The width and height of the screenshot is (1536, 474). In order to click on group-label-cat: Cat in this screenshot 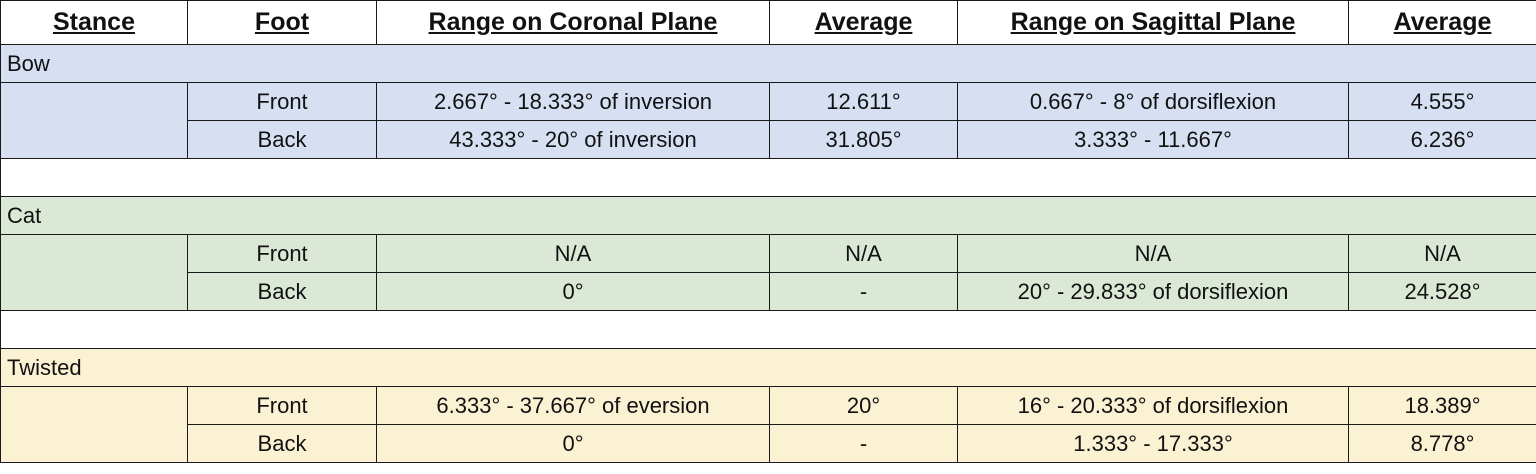, I will do `click(768, 215)`.